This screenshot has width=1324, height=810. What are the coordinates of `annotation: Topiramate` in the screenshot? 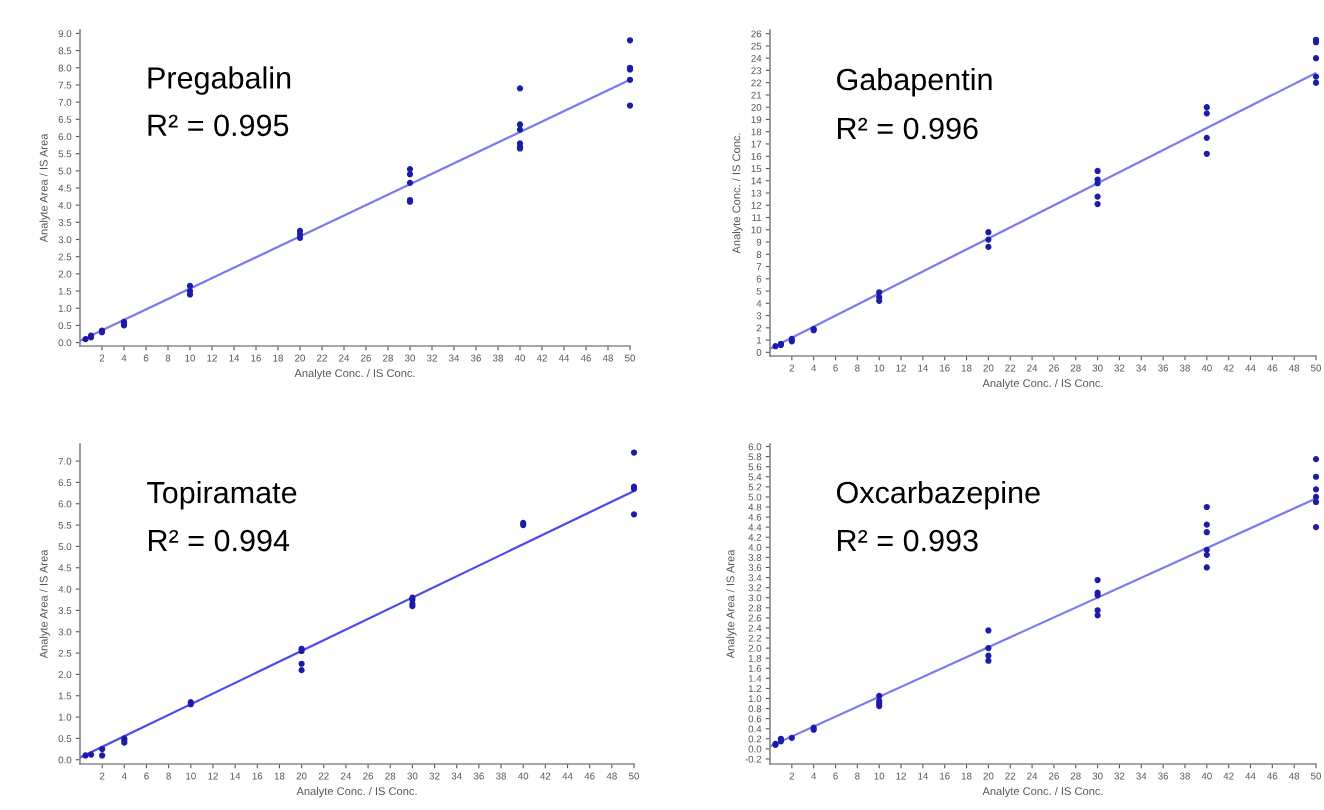 It's located at (222, 495).